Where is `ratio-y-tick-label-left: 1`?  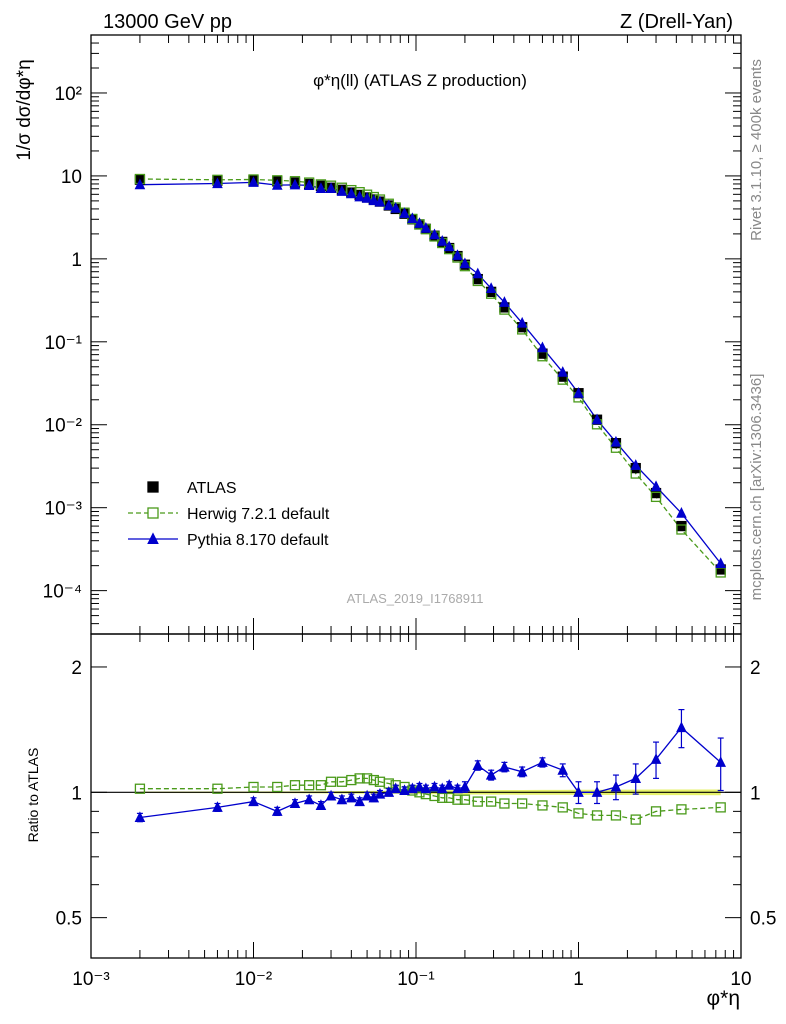 ratio-y-tick-label-left: 1 is located at coordinates (76, 793).